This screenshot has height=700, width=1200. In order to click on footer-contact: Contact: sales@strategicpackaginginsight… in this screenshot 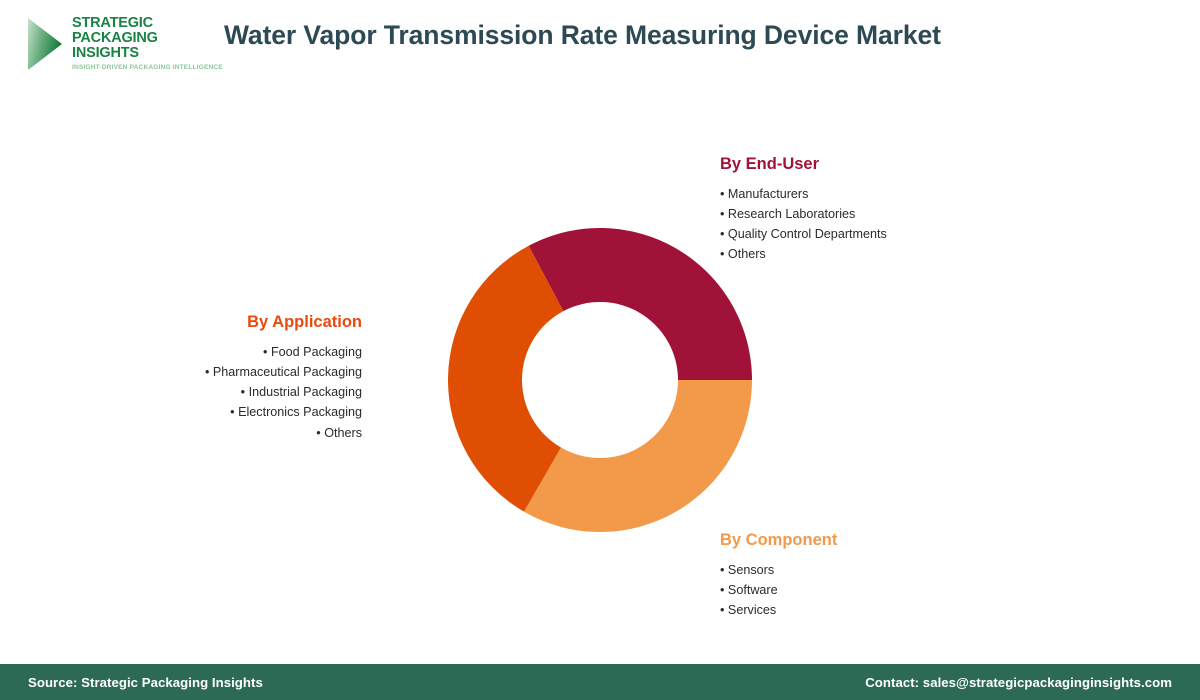, I will do `click(1018, 682)`.